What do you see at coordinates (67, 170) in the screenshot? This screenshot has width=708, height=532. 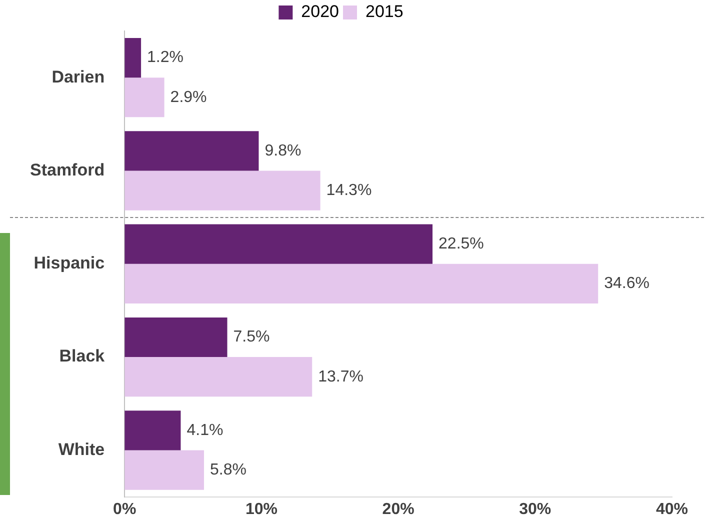 I see `y-tick-label: Stamford` at bounding box center [67, 170].